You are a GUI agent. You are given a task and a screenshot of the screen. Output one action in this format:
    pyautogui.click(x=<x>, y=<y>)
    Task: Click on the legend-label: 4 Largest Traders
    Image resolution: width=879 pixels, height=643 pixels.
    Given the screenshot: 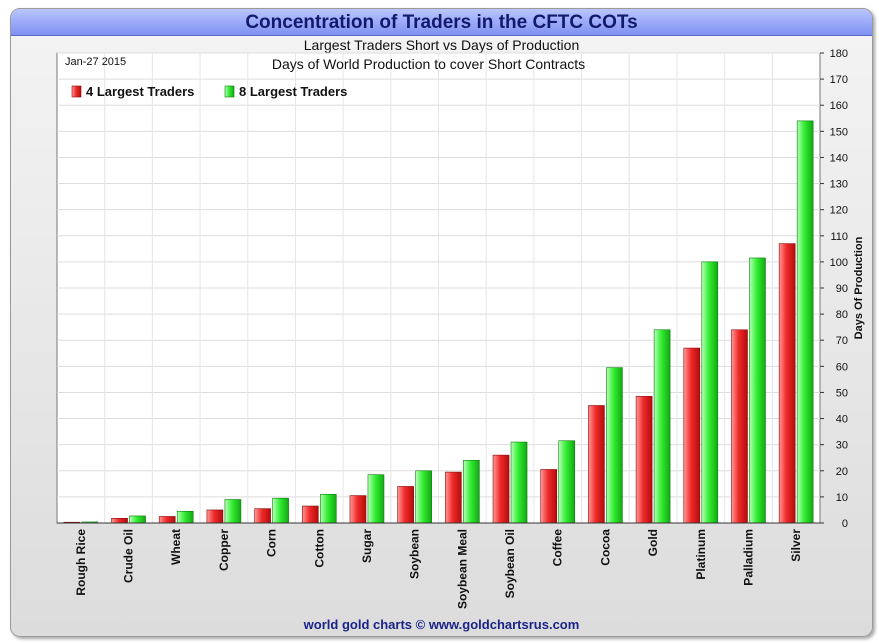 What is the action you would take?
    pyautogui.click(x=140, y=91)
    